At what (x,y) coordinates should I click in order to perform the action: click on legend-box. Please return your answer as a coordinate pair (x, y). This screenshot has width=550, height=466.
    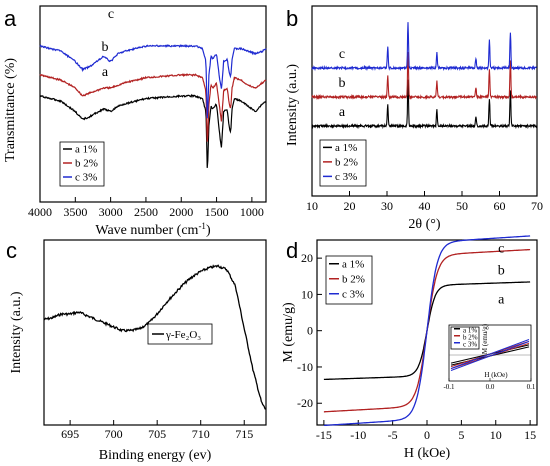
    Looking at the image, I should click on (180, 334).